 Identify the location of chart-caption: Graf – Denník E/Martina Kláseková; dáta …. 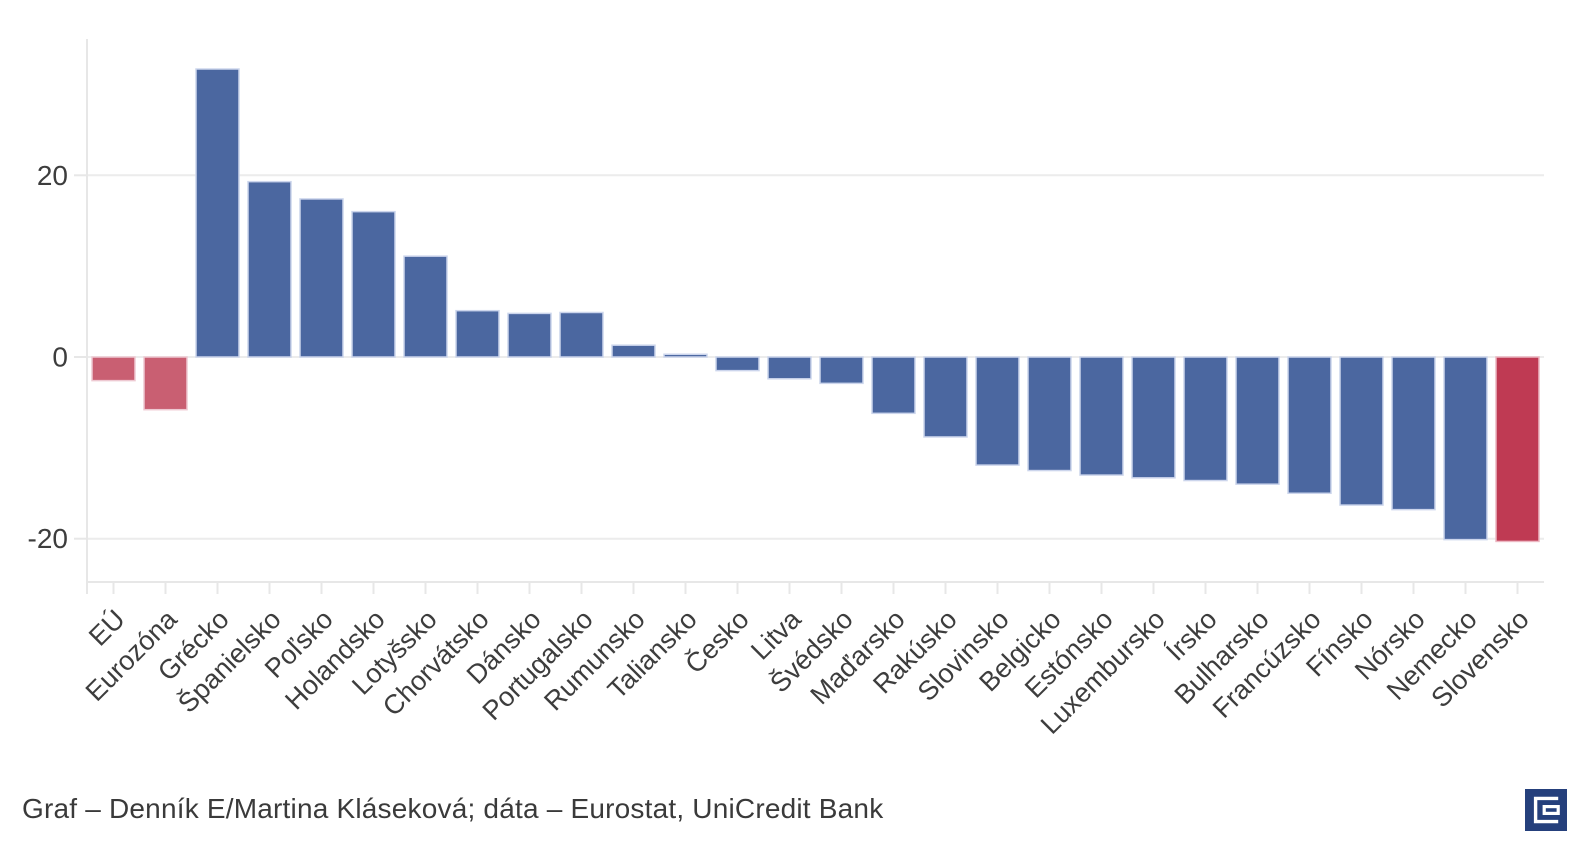
(453, 808).